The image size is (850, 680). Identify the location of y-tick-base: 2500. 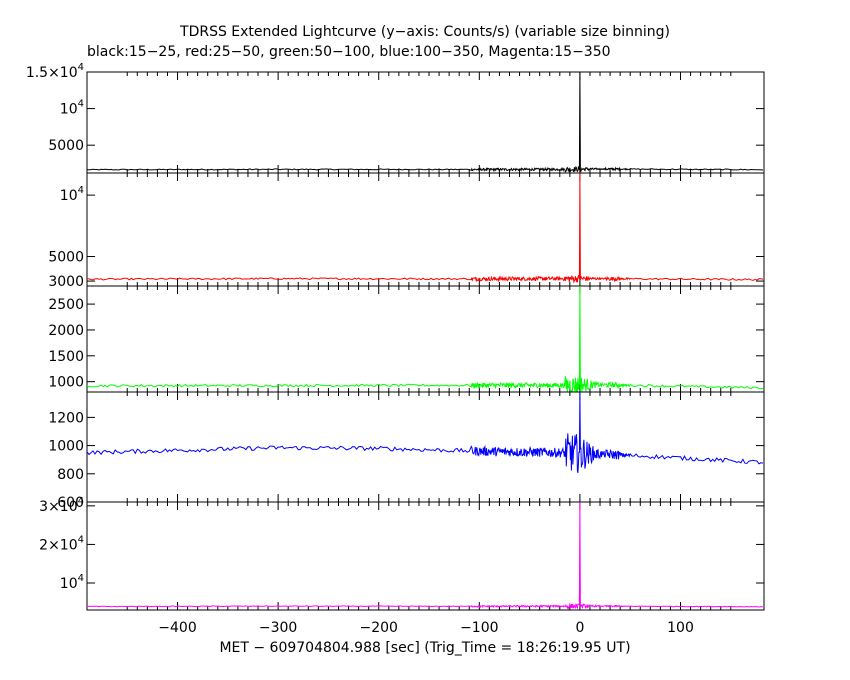
(66, 305).